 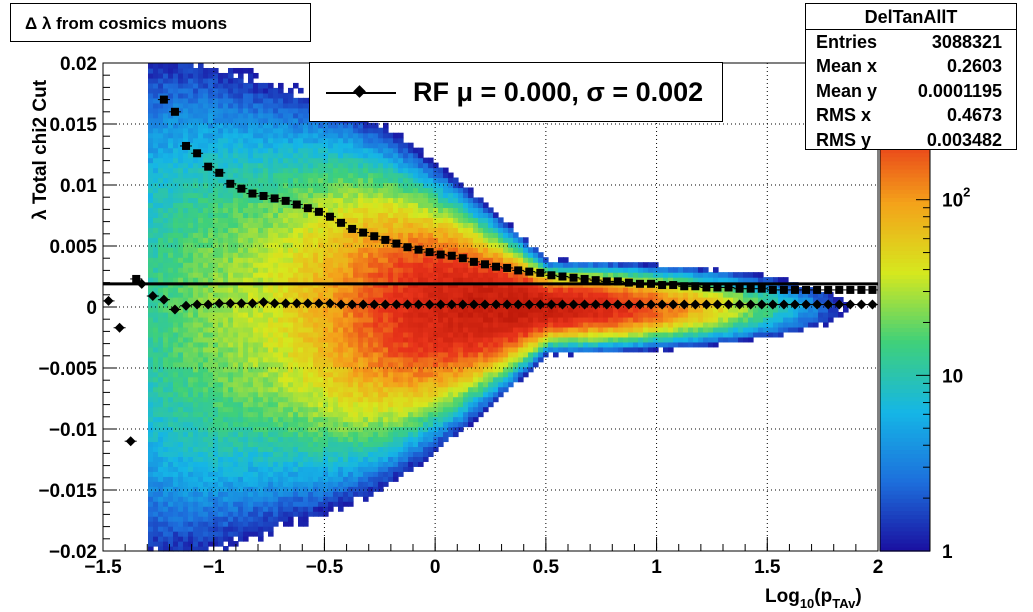 What do you see at coordinates (909, 90) in the screenshot?
I see `stats-row-mean-y: Mean y 0.0001195` at bounding box center [909, 90].